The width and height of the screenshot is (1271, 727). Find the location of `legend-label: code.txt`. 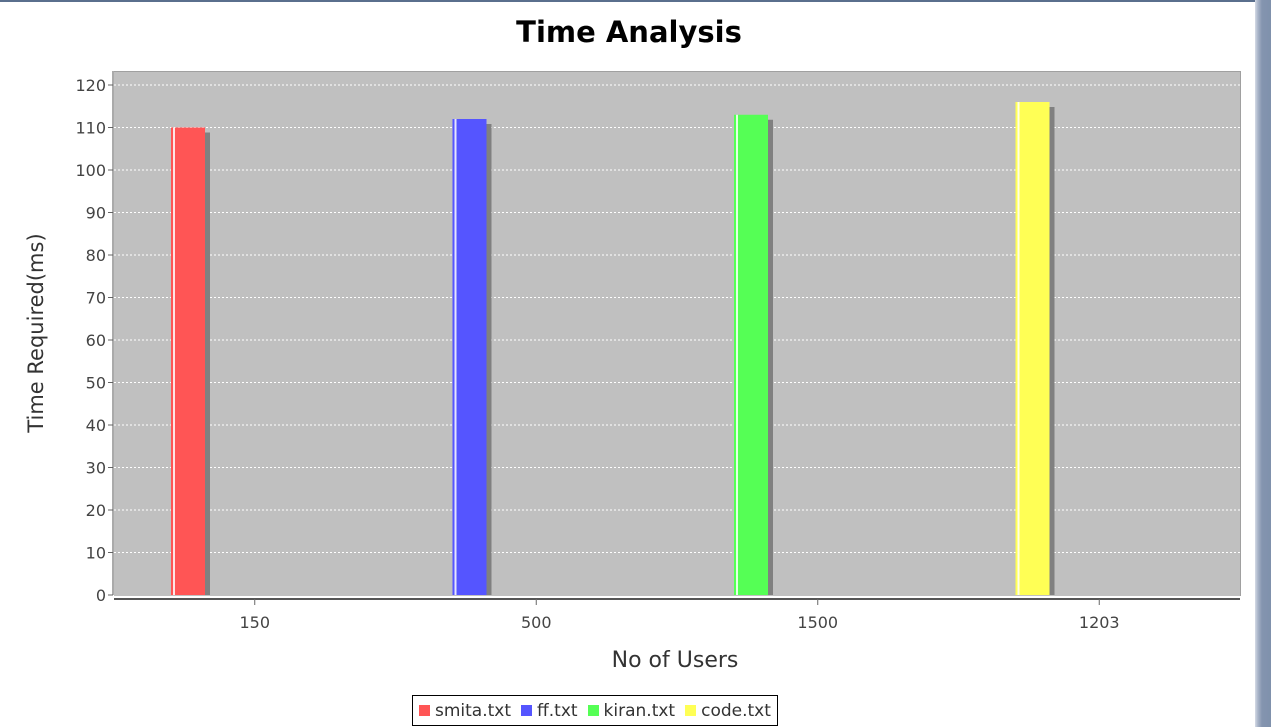

legend-label: code.txt is located at coordinates (736, 710).